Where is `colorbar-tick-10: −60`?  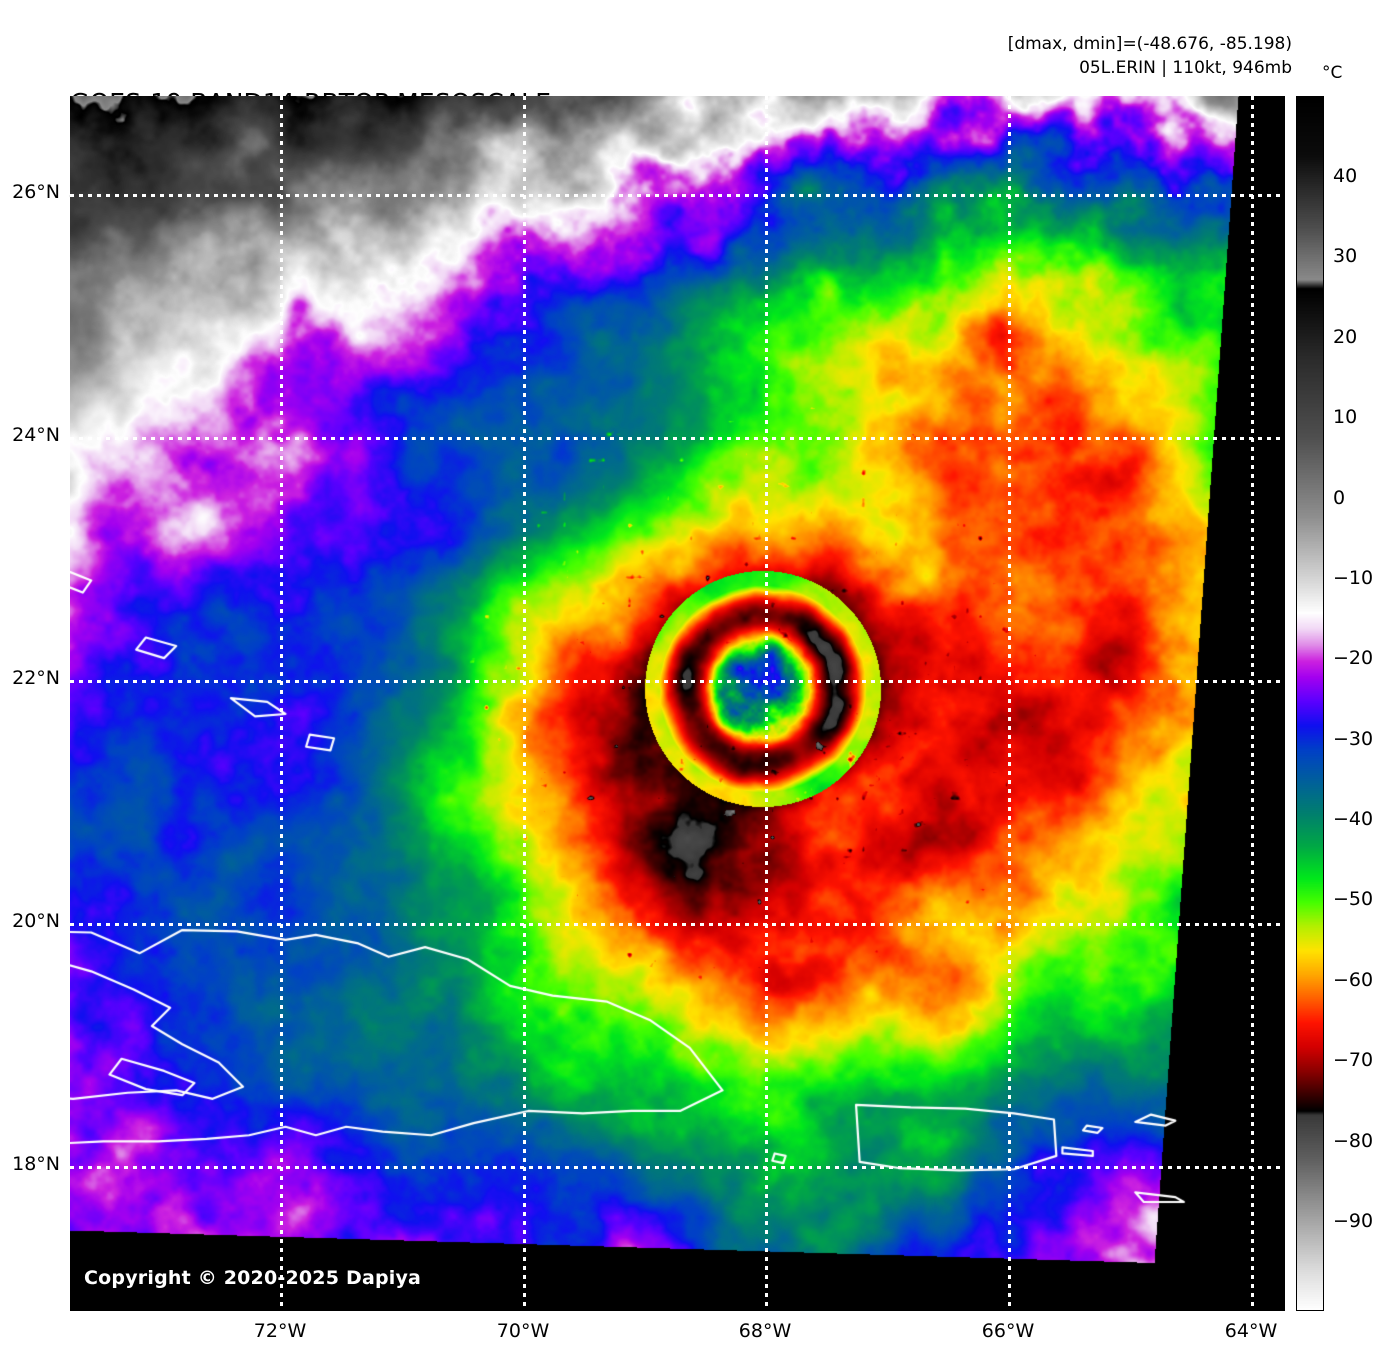
colorbar-tick-10: −60 is located at coordinates (1353, 979).